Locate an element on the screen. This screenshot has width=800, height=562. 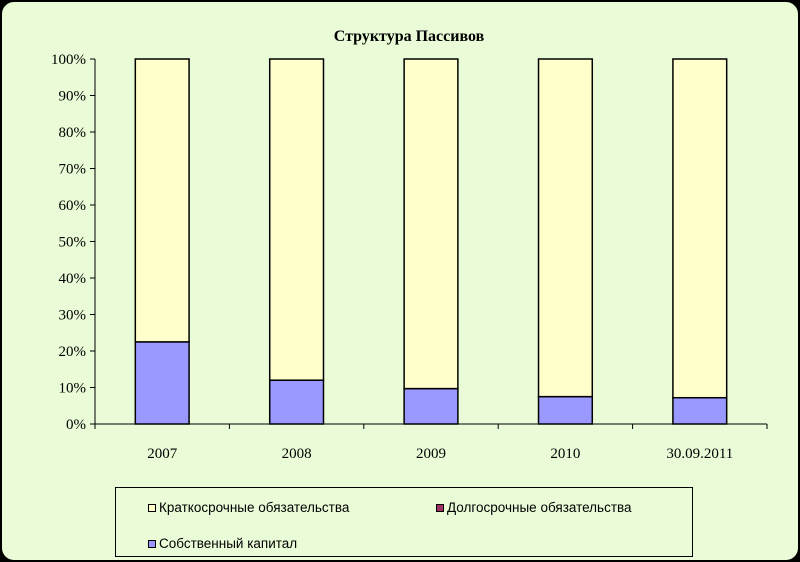
y-tick-label: 0% is located at coordinates (76, 425).